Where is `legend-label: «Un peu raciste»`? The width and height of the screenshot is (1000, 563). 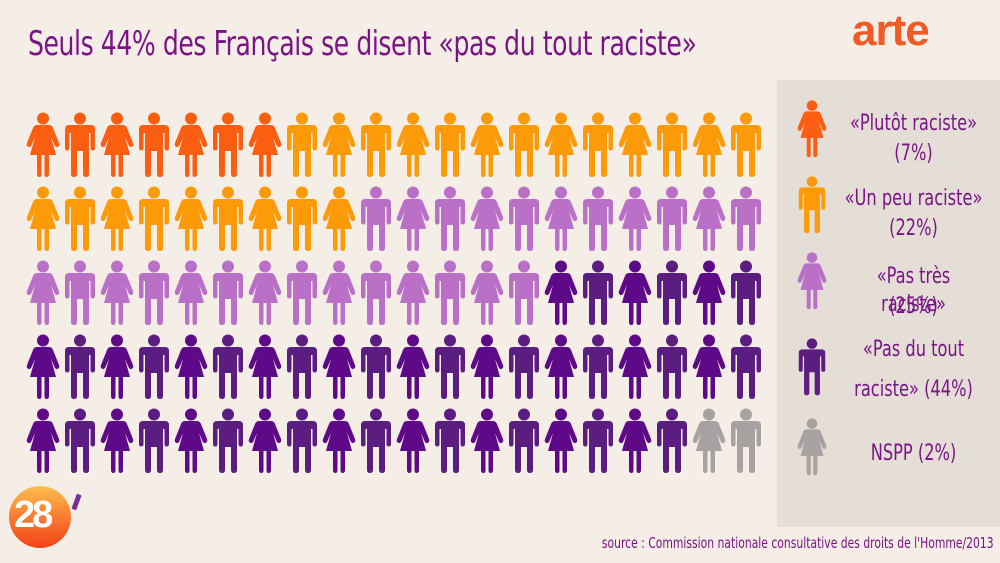 legend-label: «Un peu raciste» is located at coordinates (913, 198).